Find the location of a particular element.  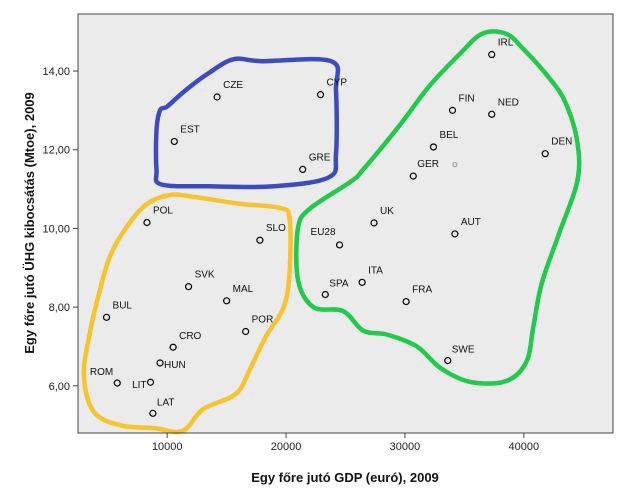

point-label-bel: BEL is located at coordinates (448, 135).